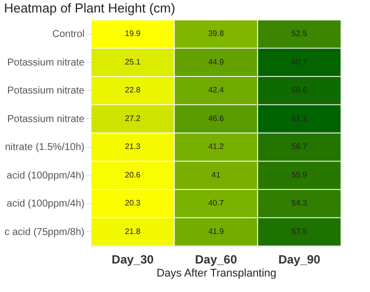 This screenshot has width=370, height=292. What do you see at coordinates (216, 175) in the screenshot?
I see `data-label: 41` at bounding box center [216, 175].